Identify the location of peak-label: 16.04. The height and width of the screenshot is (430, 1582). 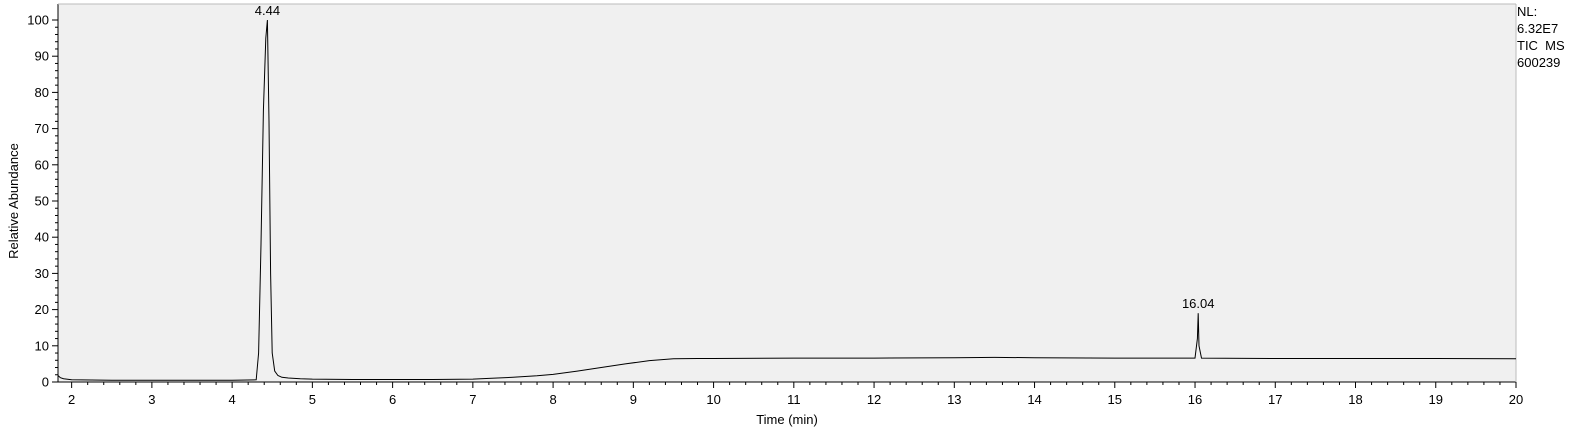
(1198, 303).